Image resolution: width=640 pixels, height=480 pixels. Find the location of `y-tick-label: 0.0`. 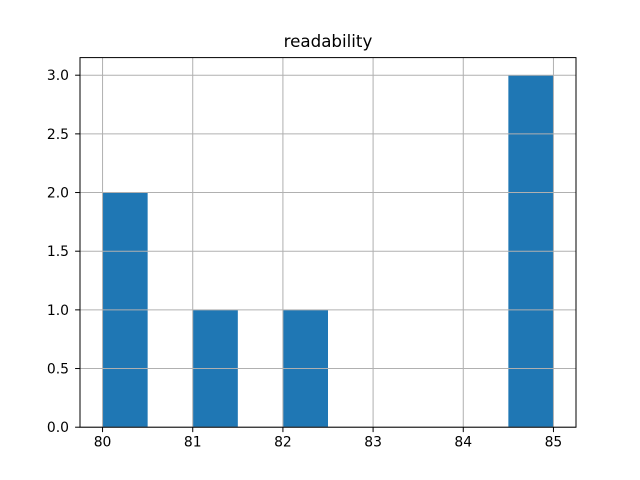

y-tick-label: 0.0 is located at coordinates (58, 428).